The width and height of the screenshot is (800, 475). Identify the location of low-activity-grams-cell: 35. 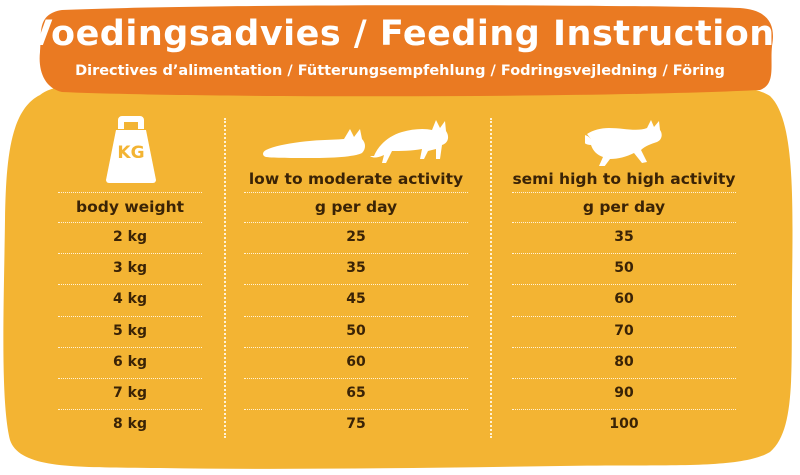
(356, 268).